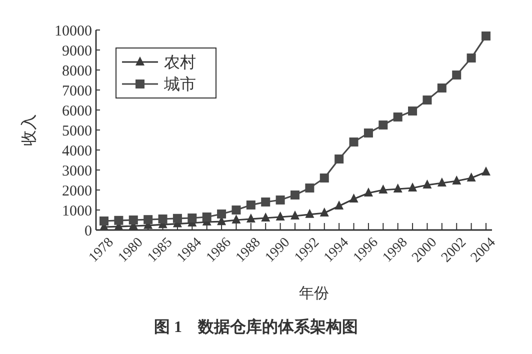  What do you see at coordinates (77, 211) in the screenshot?
I see `y-tick-label: 1000` at bounding box center [77, 211].